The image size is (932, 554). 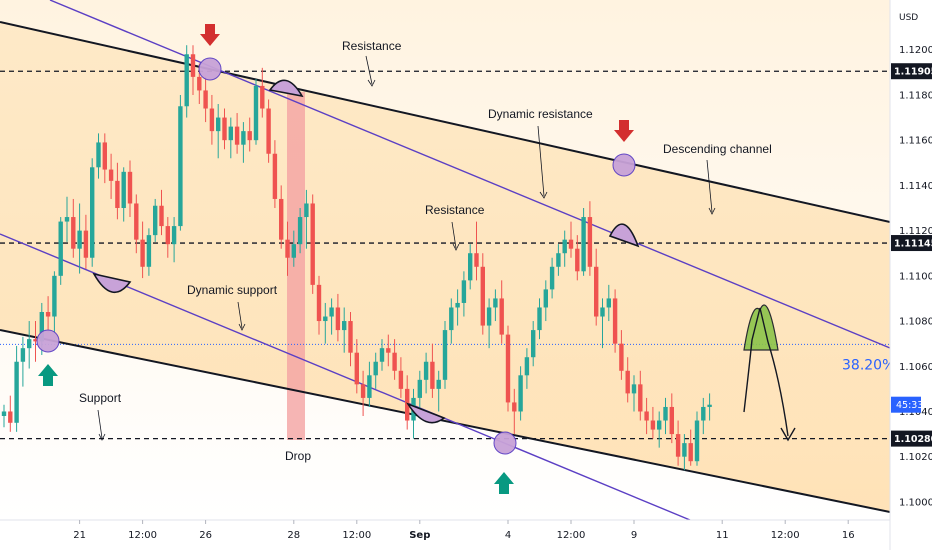 I want to click on price-label-text: 1.10280, so click(x=913, y=439).